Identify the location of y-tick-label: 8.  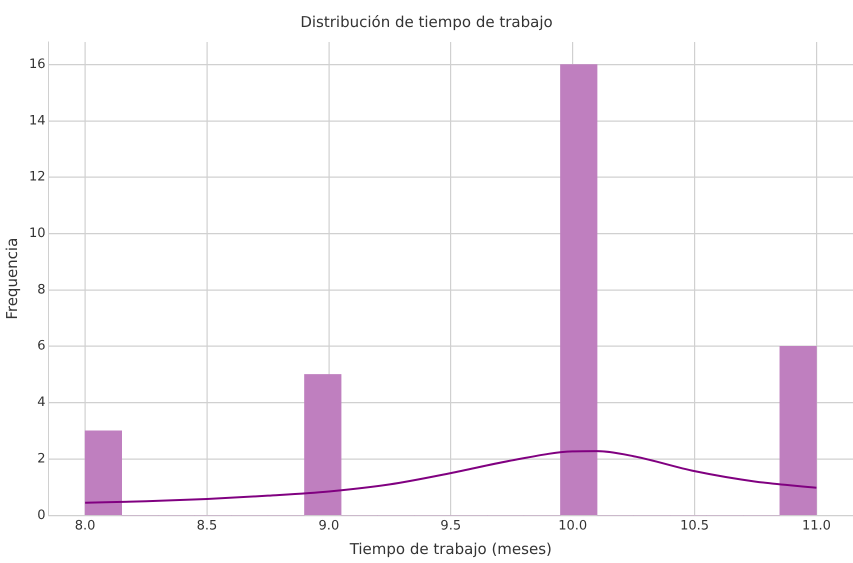
(41, 290).